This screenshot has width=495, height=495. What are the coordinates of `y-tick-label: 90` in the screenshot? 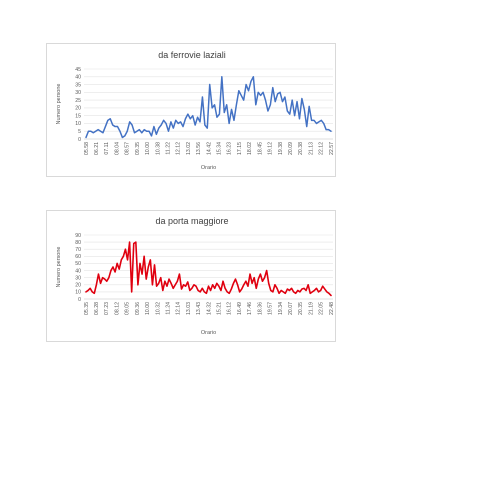 It's located at (78, 236).